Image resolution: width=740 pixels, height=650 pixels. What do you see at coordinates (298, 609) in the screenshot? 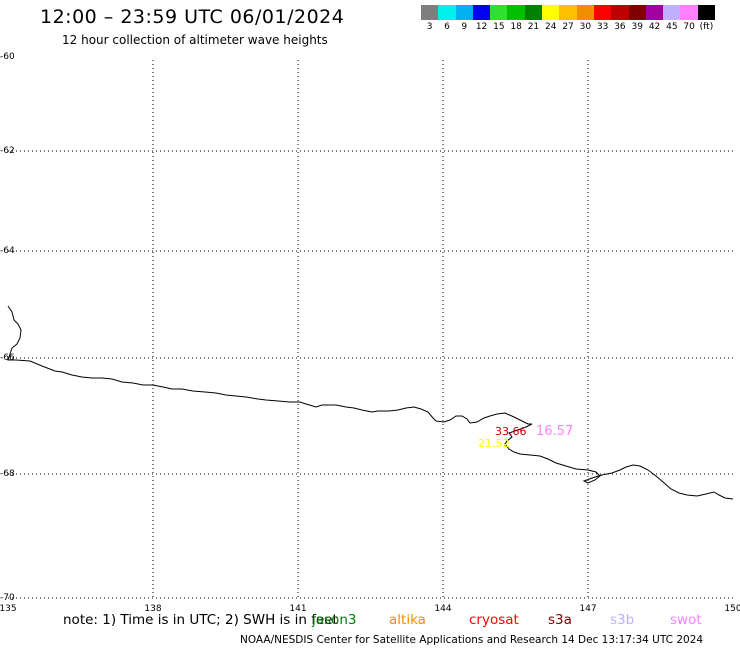
I see `lon-label: 141` at bounding box center [298, 609].